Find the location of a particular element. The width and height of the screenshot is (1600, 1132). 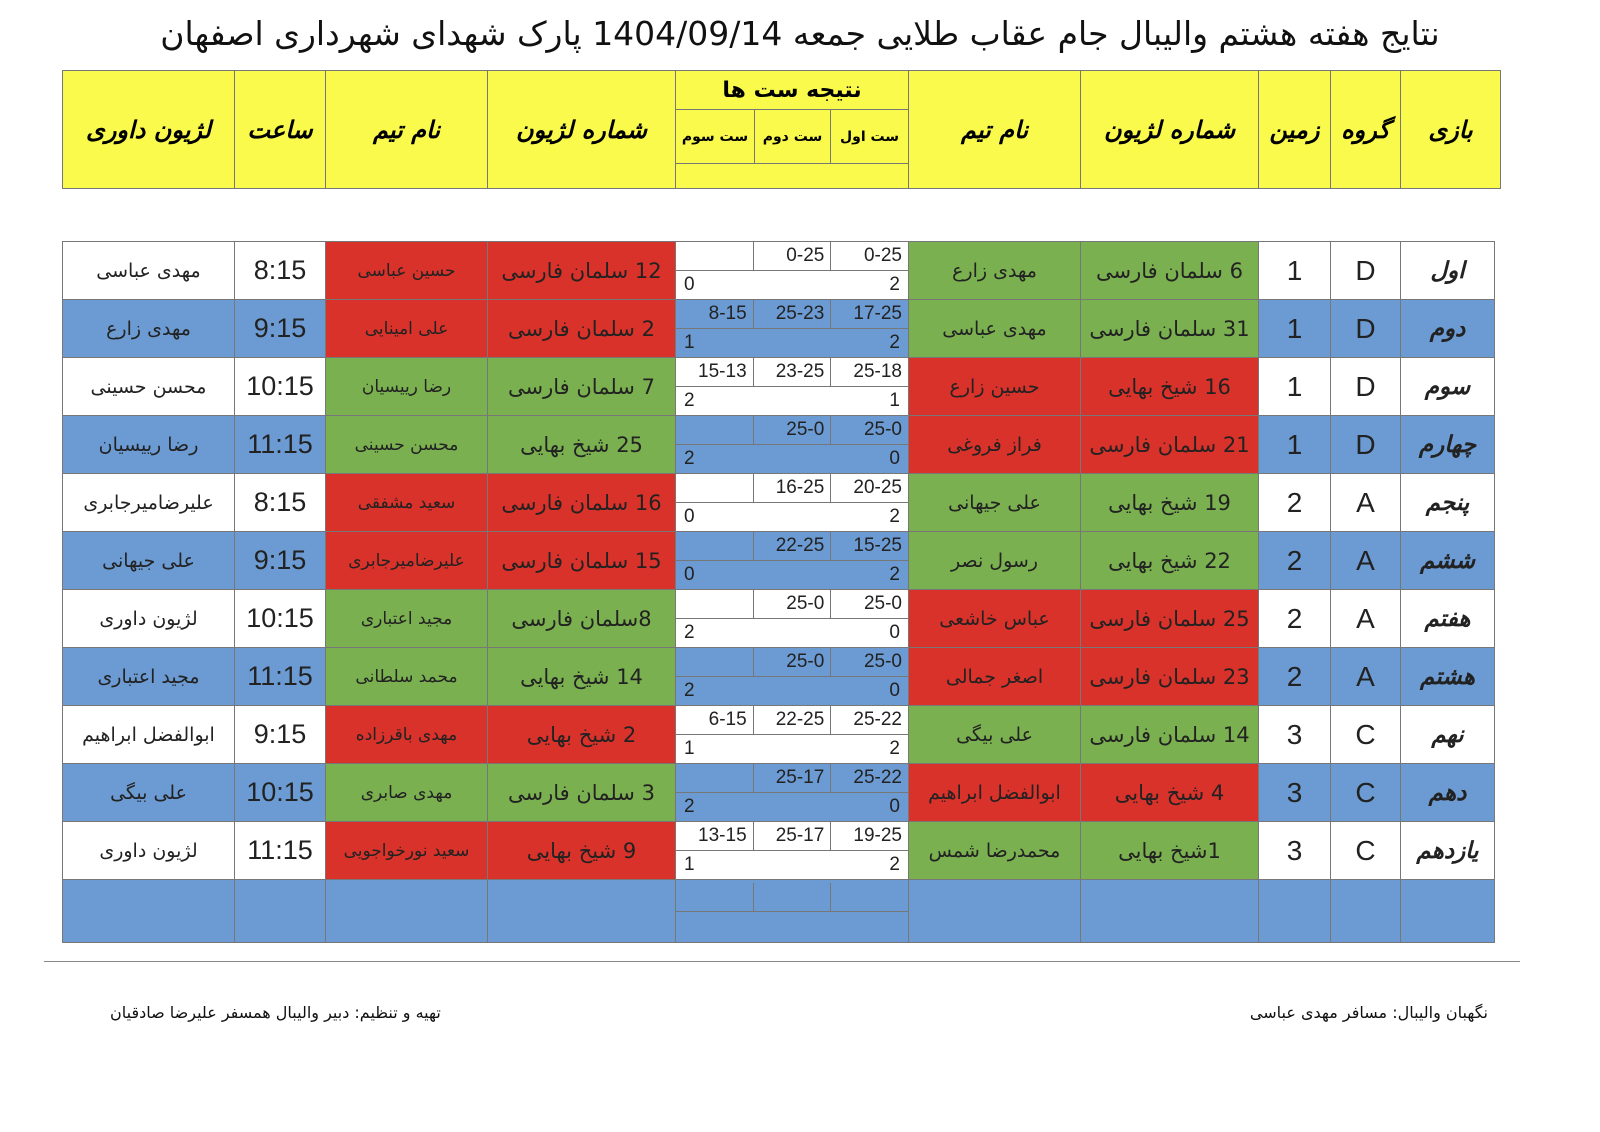

team1-cell is located at coordinates (994, 911).